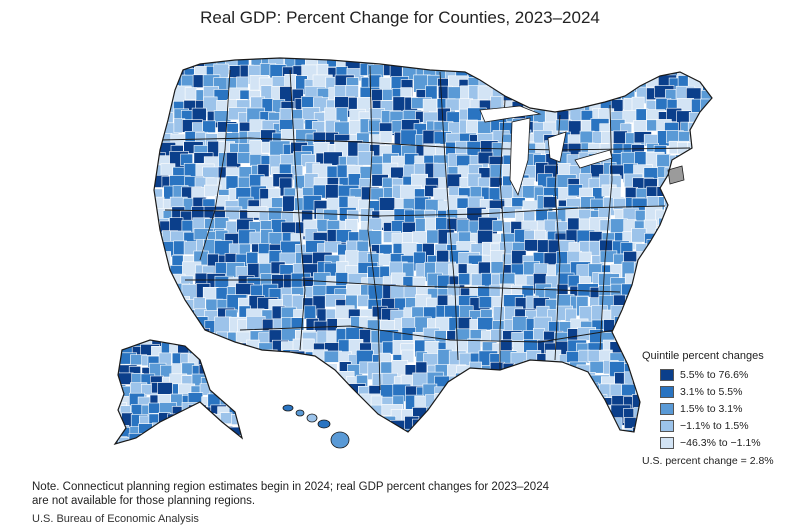 The height and width of the screenshot is (525, 800). What do you see at coordinates (667, 426) in the screenshot?
I see `legend-swatch` at bounding box center [667, 426].